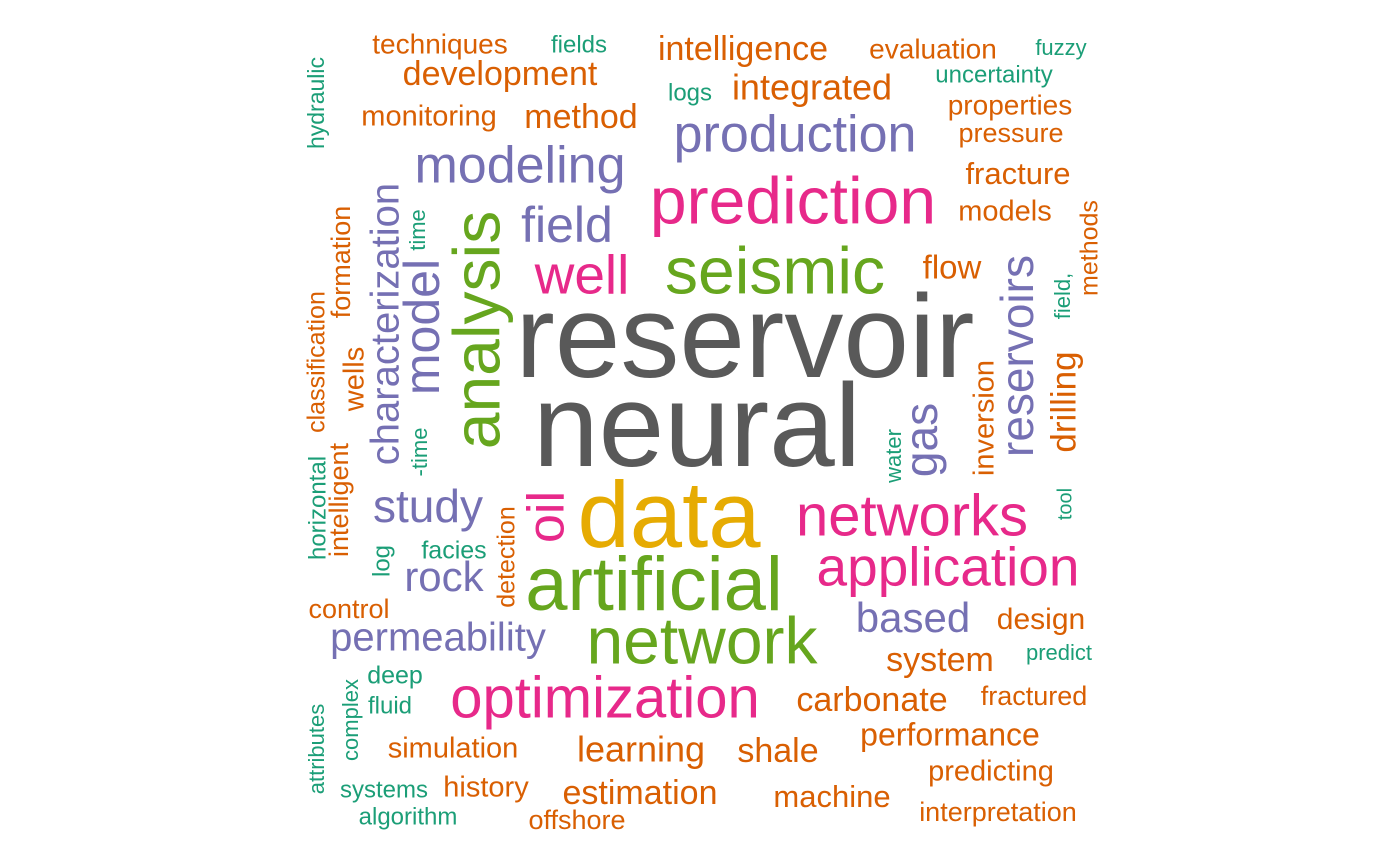 Image resolution: width=1400 pixels, height=865 pixels. I want to click on word-wells: wells, so click(355, 379).